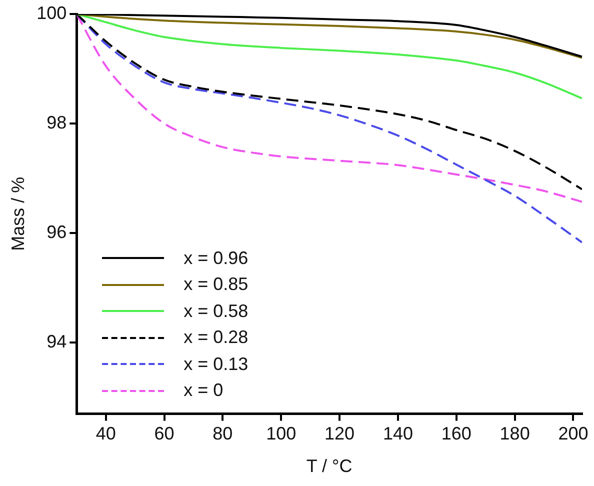 The width and height of the screenshot is (594, 486). I want to click on x-tick-label: 120, so click(339, 434).